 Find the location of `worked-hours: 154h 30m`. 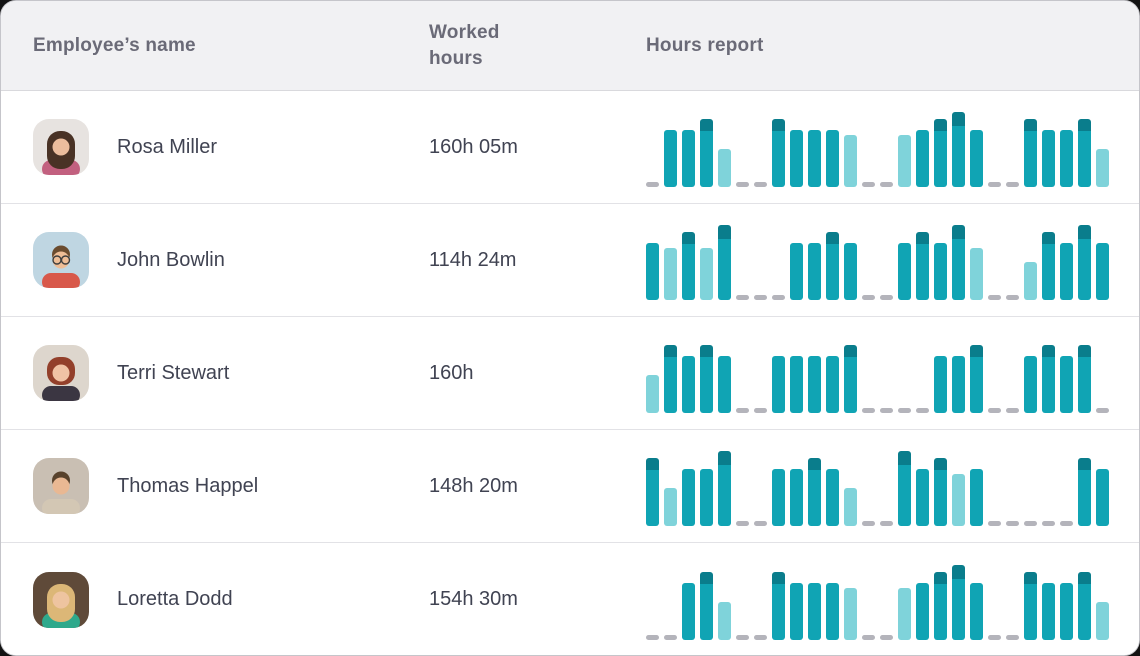

worked-hours: 154h 30m is located at coordinates (473, 599).